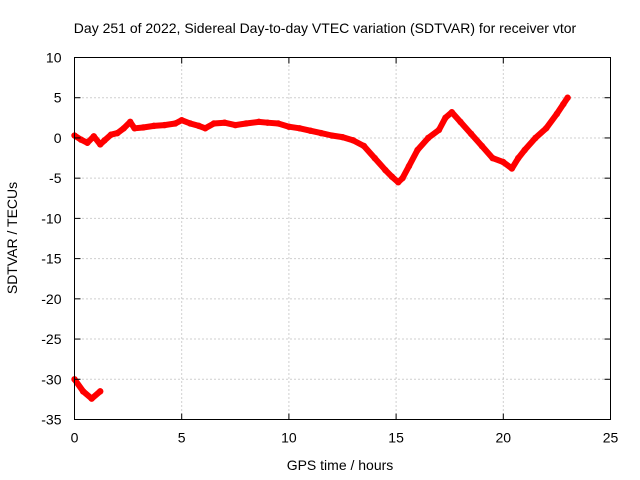 This screenshot has height=480, width=640. I want to click on x-axis-label: GPS time / hours, so click(340, 465).